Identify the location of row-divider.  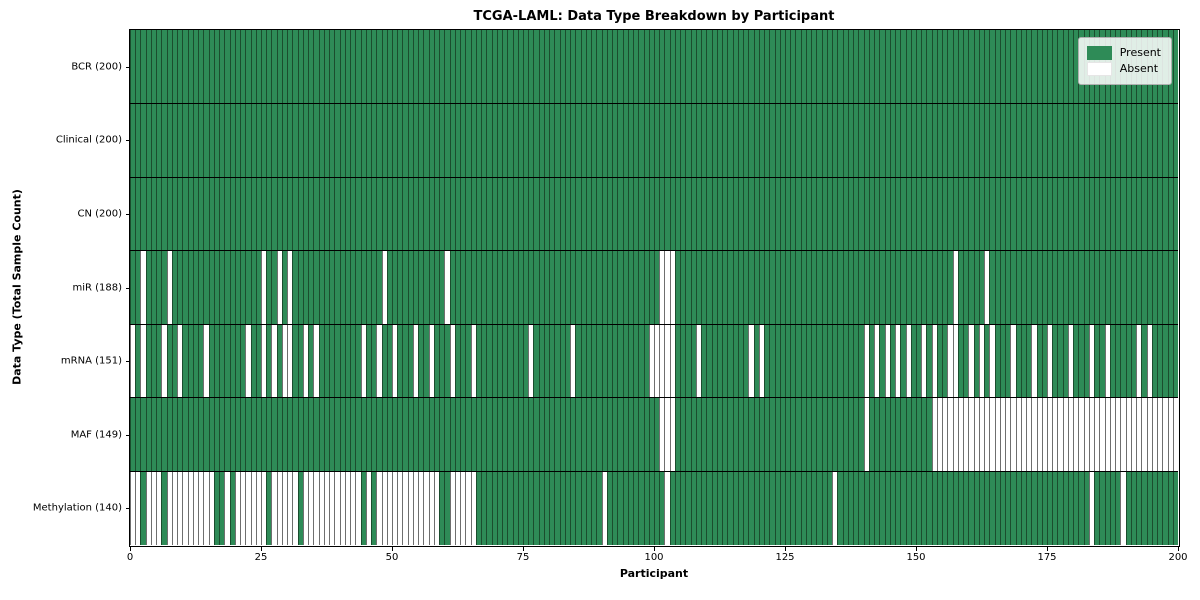
(654, 398).